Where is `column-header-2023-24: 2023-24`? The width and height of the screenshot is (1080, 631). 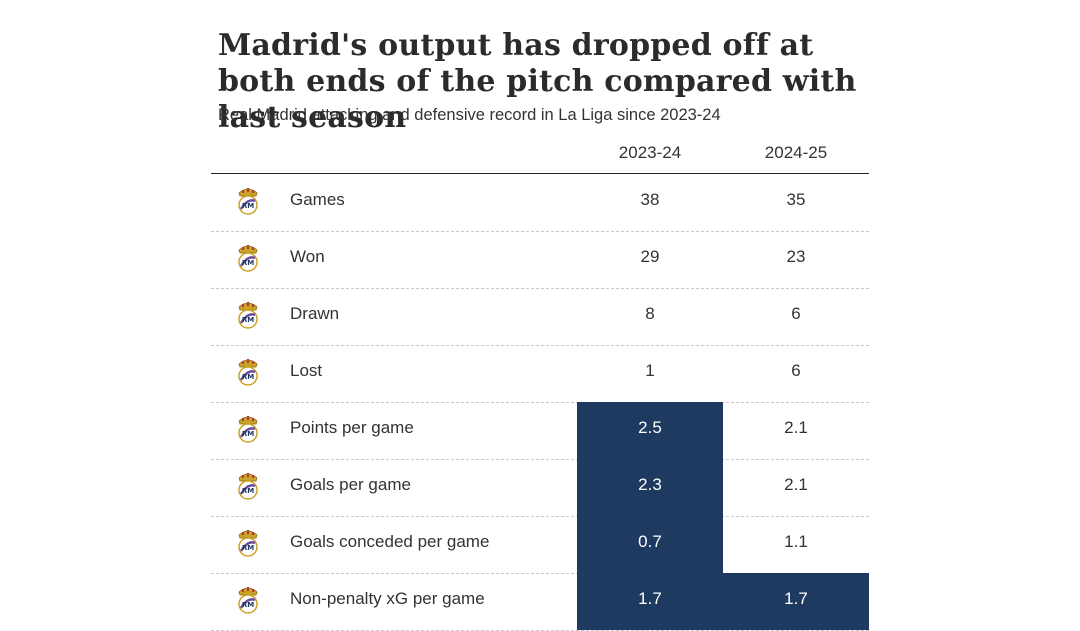
column-header-2023-24: 2023-24 is located at coordinates (650, 152).